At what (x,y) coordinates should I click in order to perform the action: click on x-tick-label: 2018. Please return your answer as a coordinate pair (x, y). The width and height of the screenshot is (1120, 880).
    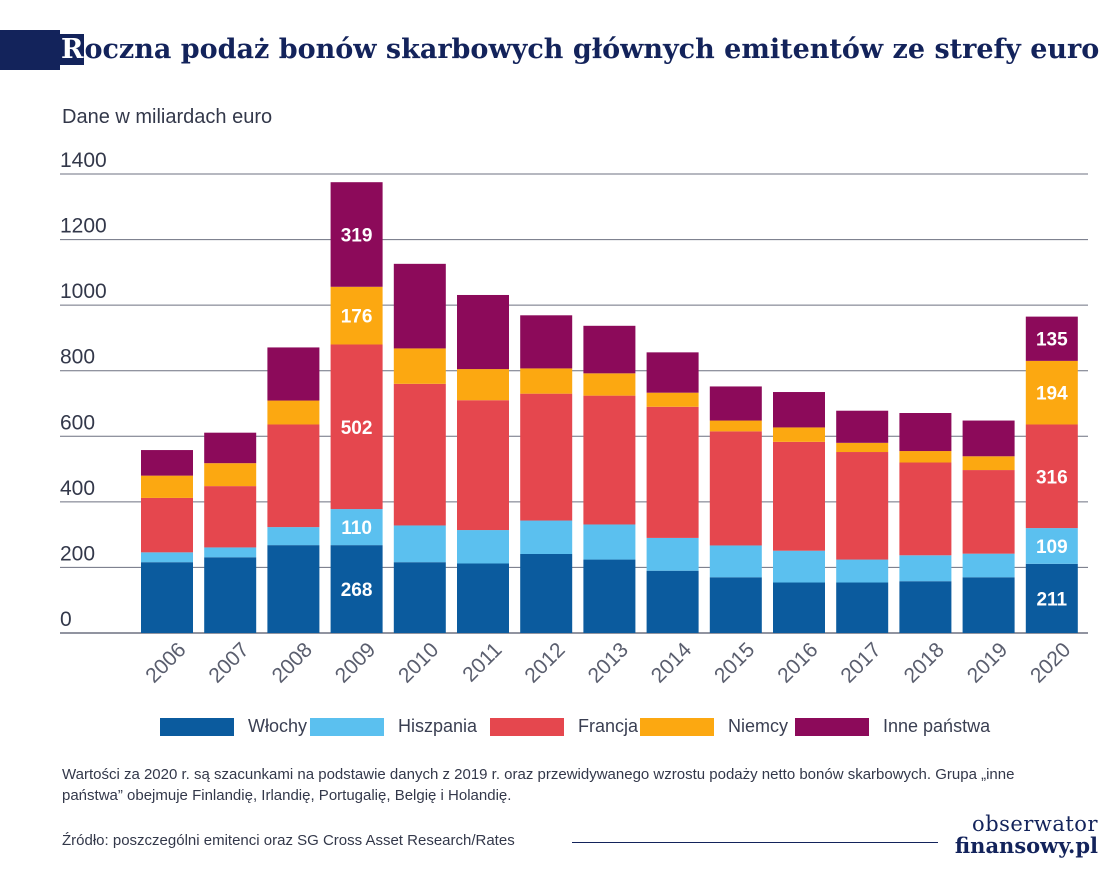
    Looking at the image, I should click on (924, 662).